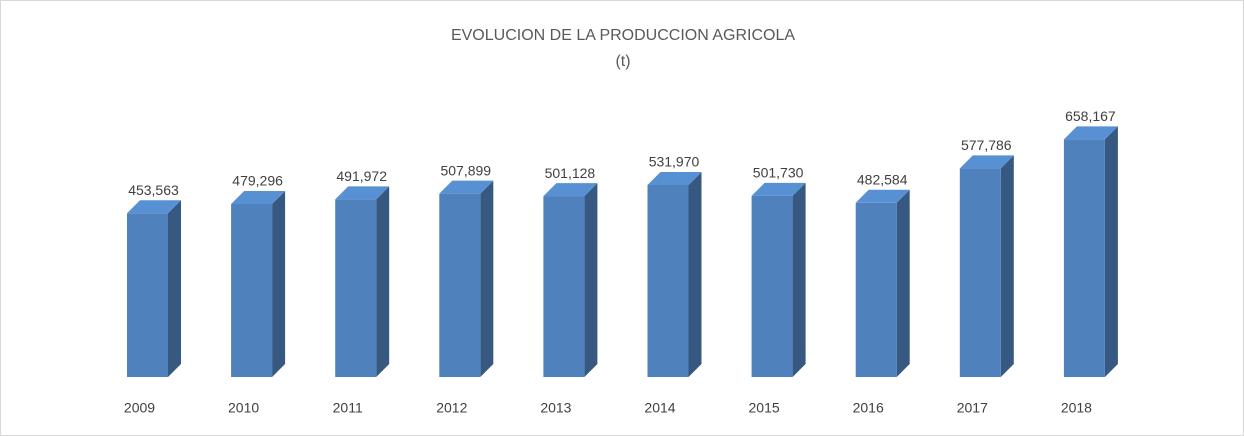  What do you see at coordinates (623, 35) in the screenshot?
I see `chart-title: EVOLUCION DE LA PRODUCCION AGRICOLA` at bounding box center [623, 35].